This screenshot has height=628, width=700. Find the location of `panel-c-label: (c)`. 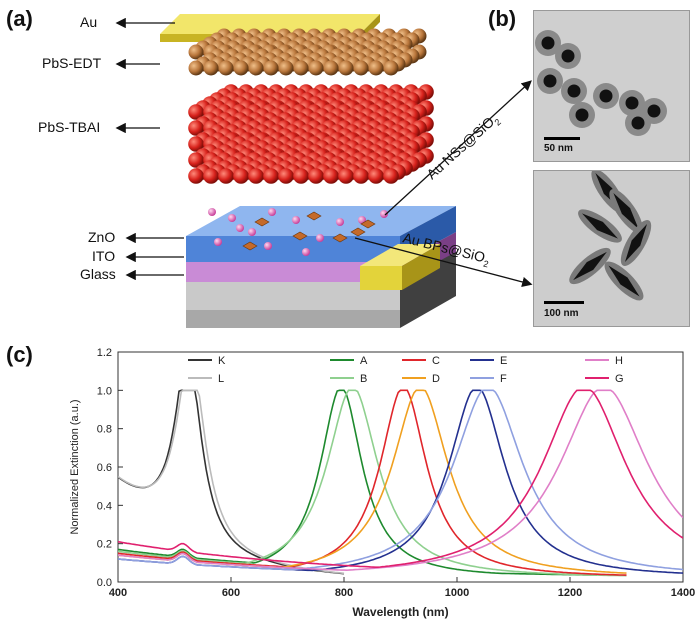

panel-c-label: (c) is located at coordinates (19, 354).